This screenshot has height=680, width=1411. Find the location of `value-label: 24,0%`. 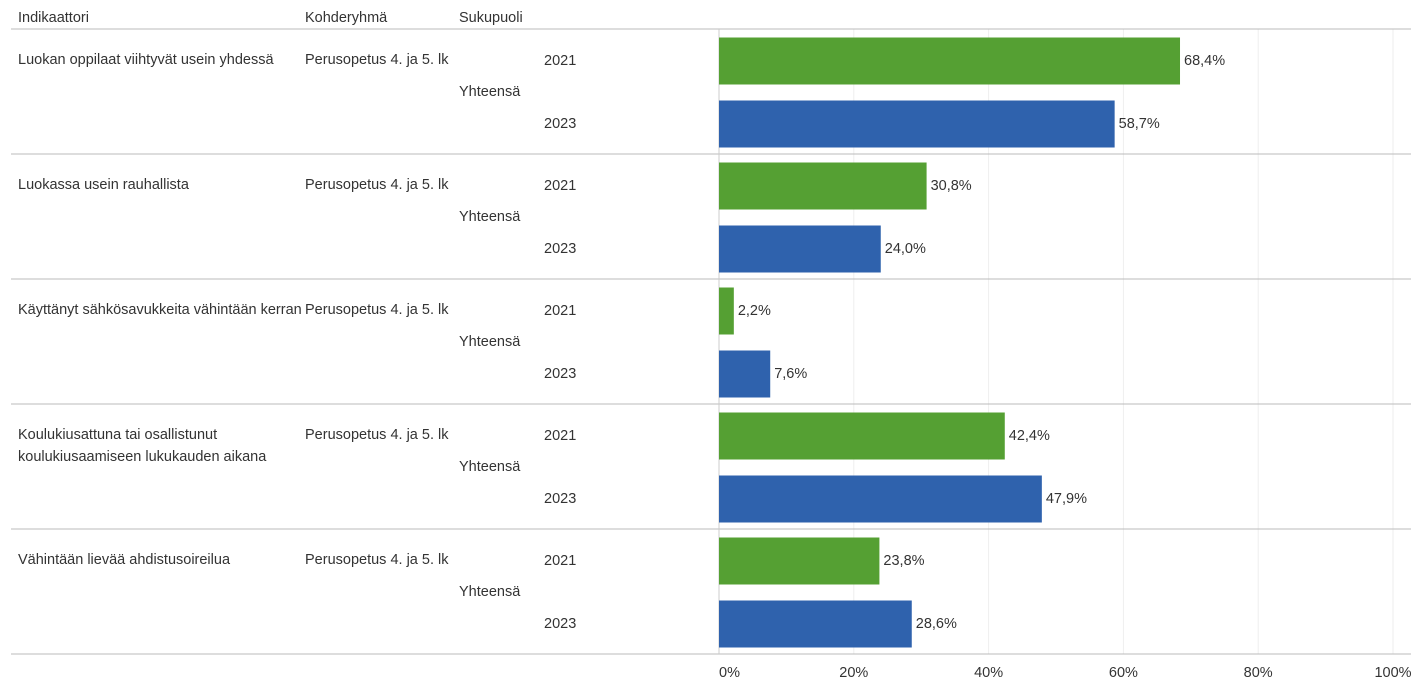

value-label: 24,0% is located at coordinates (905, 249).